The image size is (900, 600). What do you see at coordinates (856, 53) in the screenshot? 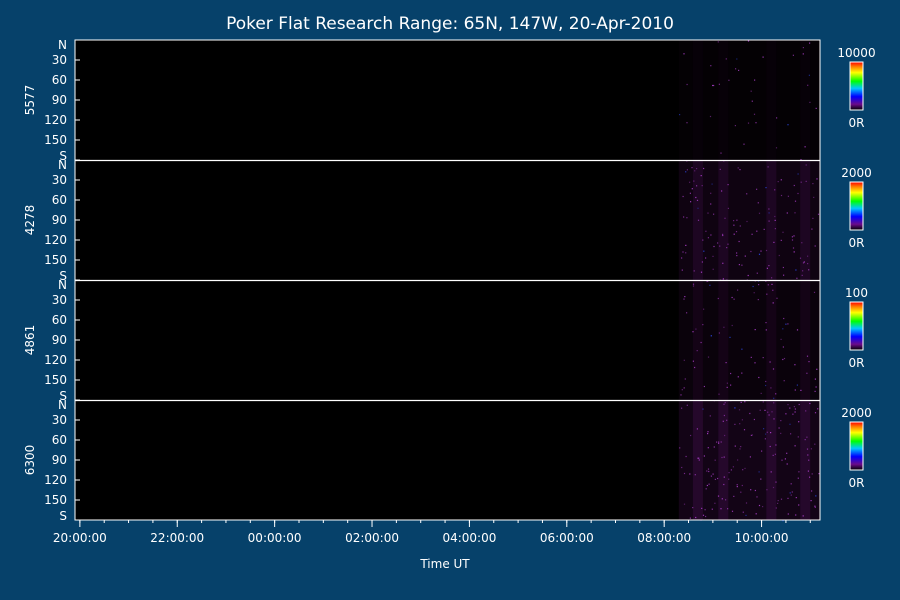
I see `colorbar-max-label: 10000` at bounding box center [856, 53].